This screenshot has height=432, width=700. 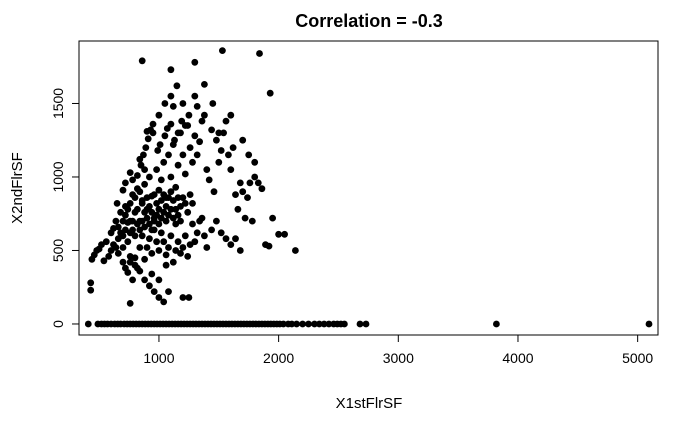 I want to click on x-tick-label: 3000, so click(x=398, y=358).